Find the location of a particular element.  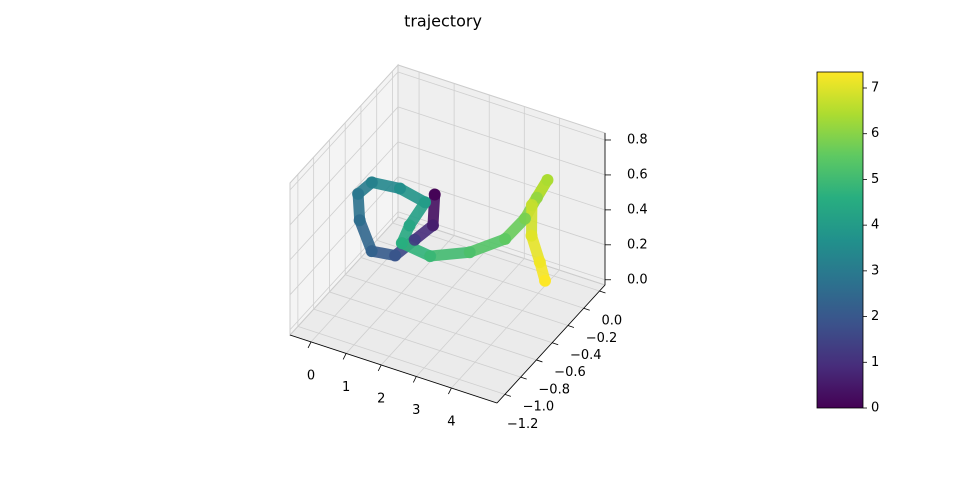

x-tick-label: 2 is located at coordinates (381, 398).